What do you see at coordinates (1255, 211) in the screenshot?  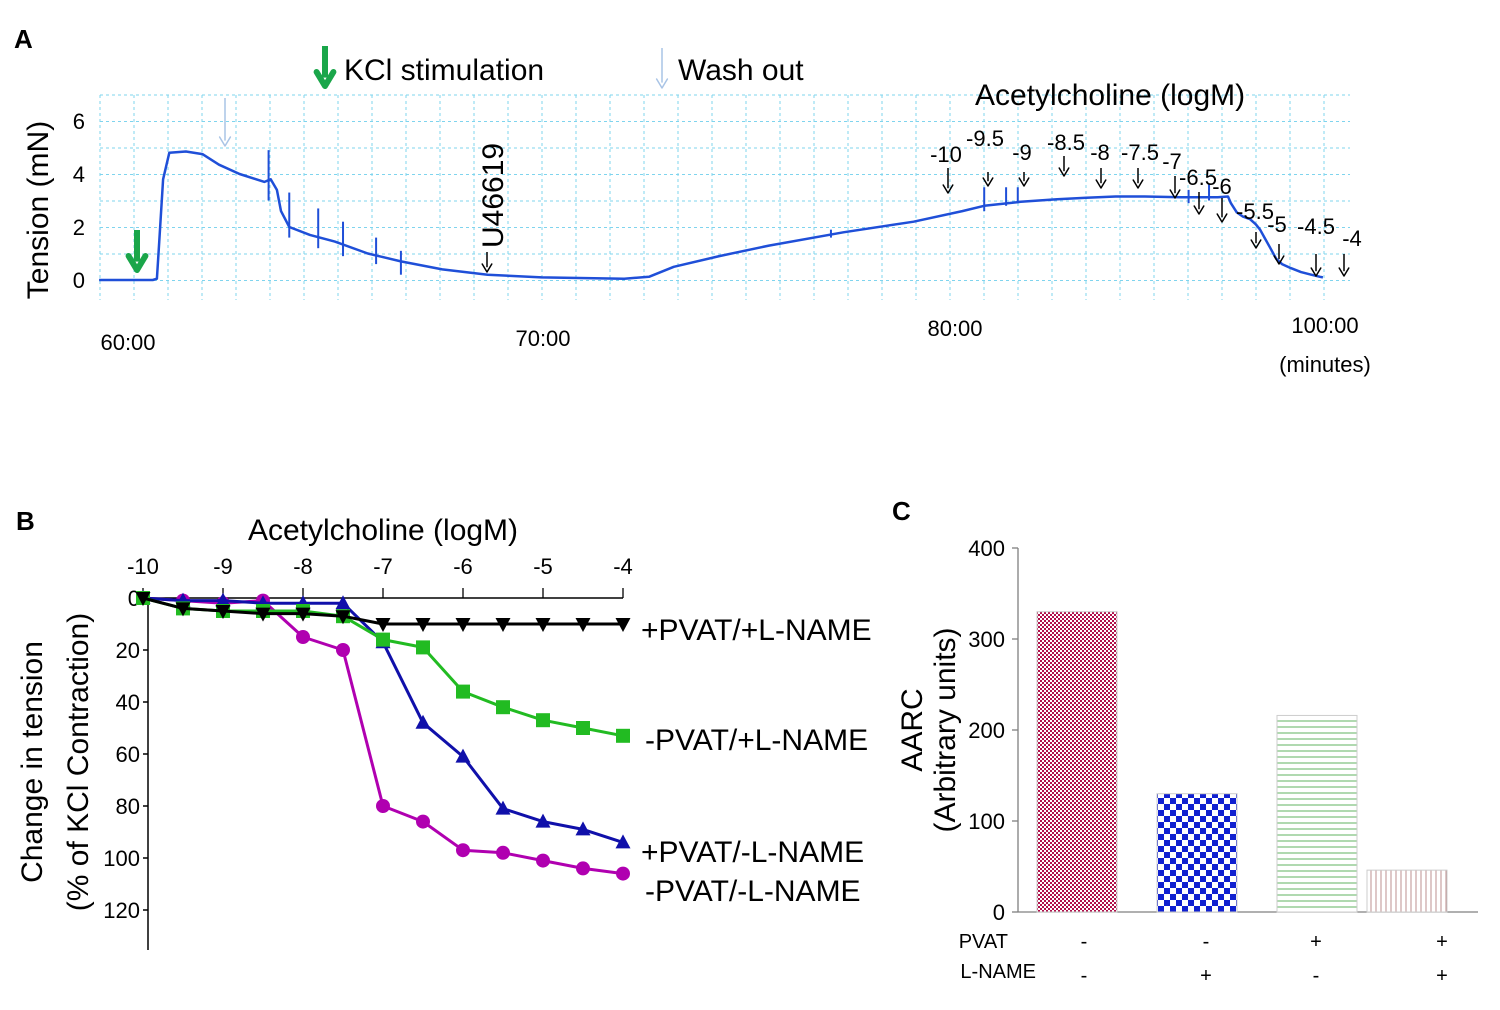 I see `ach-dose-label: -5.5` at bounding box center [1255, 211].